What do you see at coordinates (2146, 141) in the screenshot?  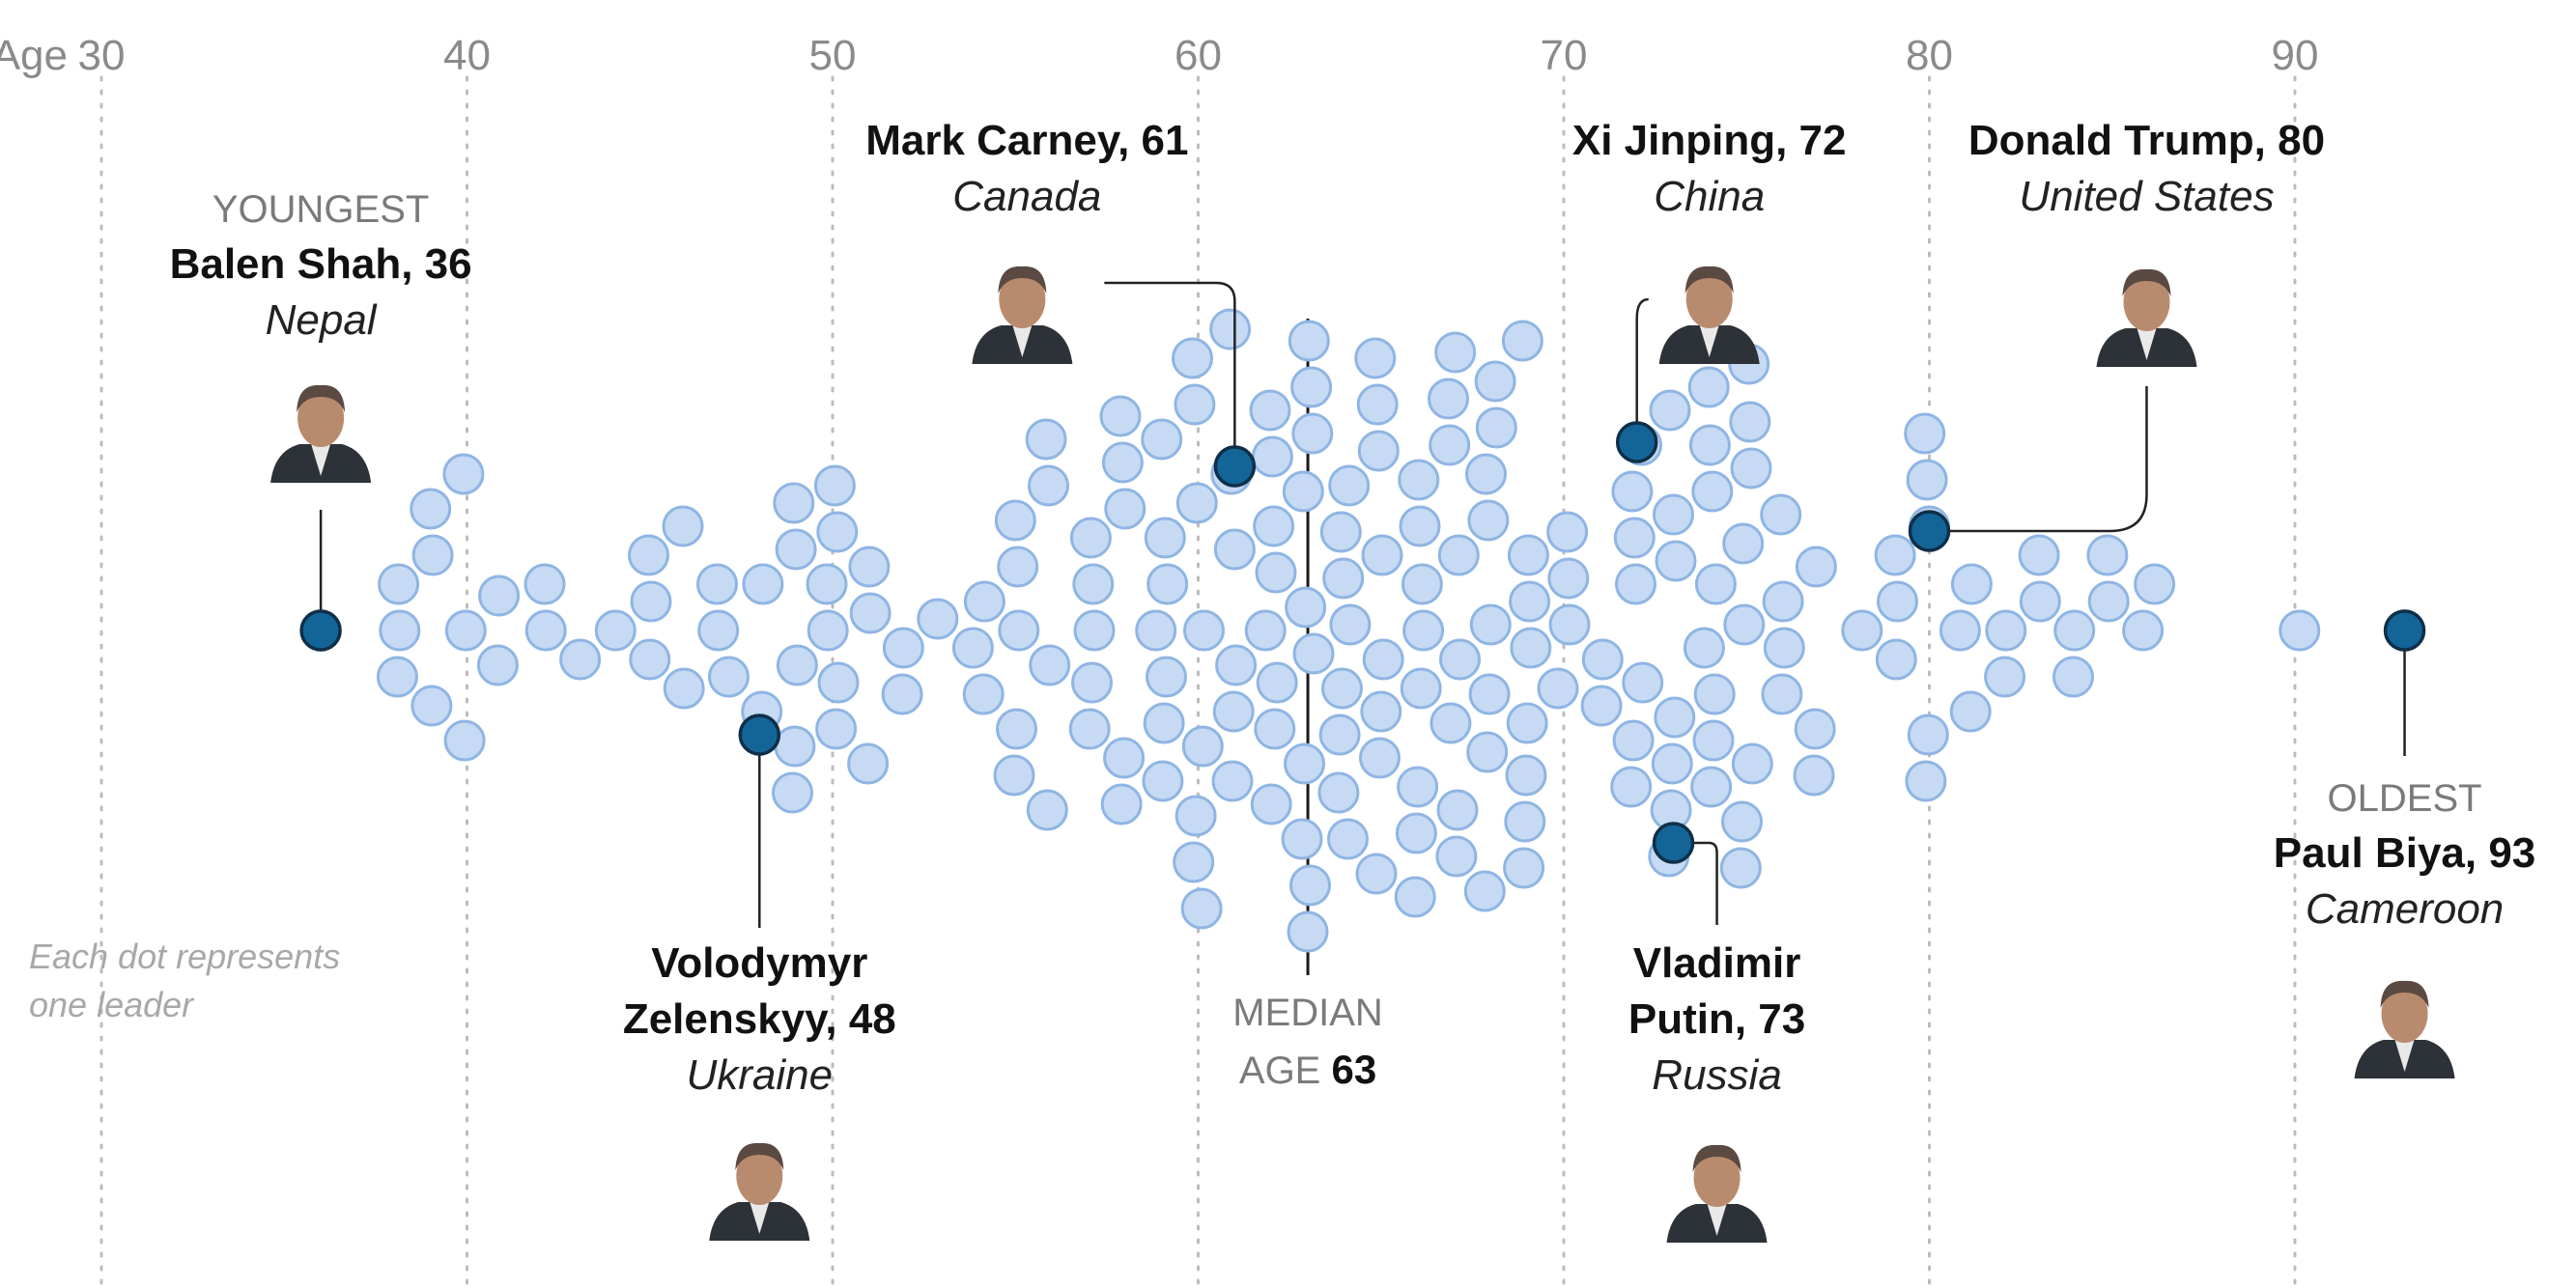 I see `highlight-name-lines: Donald Trump, 80` at bounding box center [2146, 141].